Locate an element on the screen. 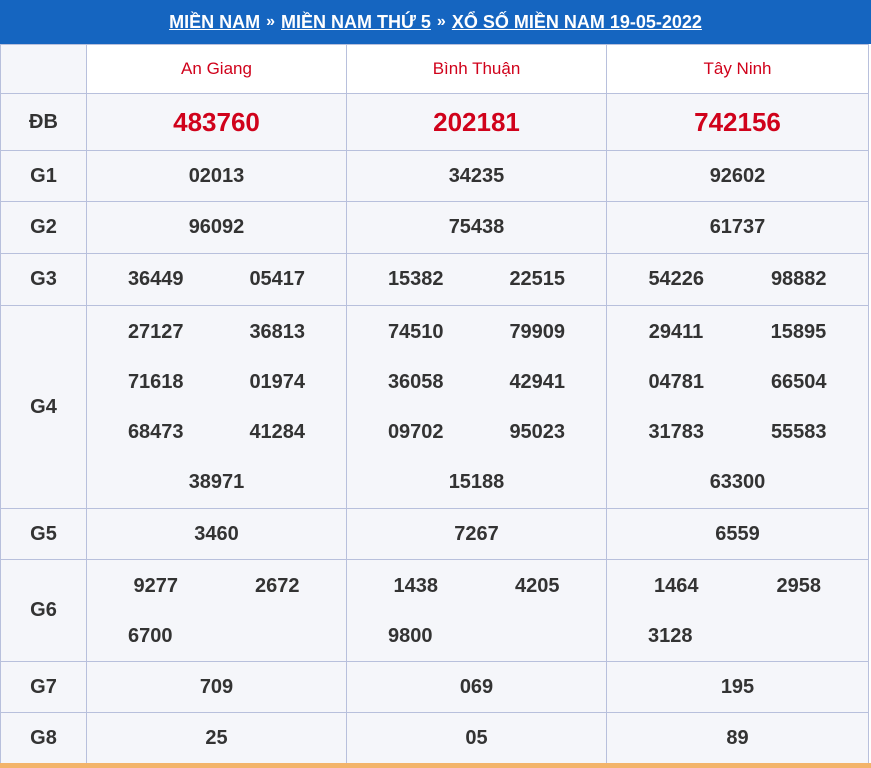  breadcrumb-link-title: XỔ SỐ MIỀN NAM 19-05-2022 is located at coordinates (576, 21).